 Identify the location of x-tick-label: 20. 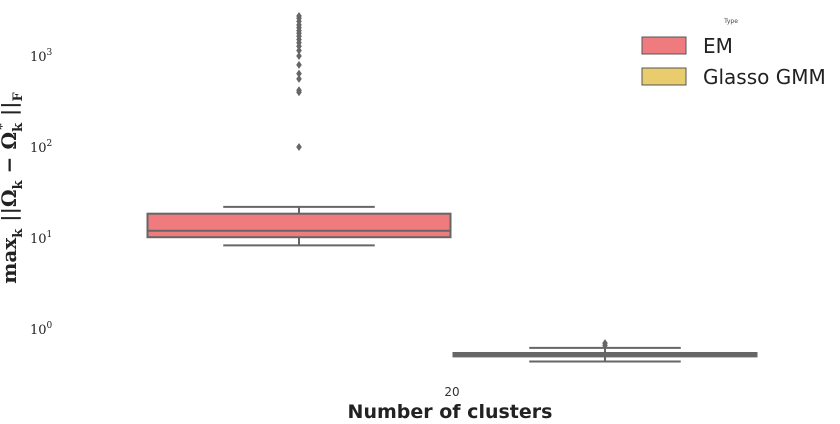
(451, 392).